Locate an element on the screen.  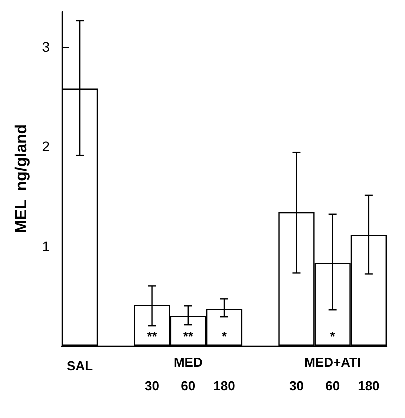
text: MED+ATI is located at coordinates (333, 362).